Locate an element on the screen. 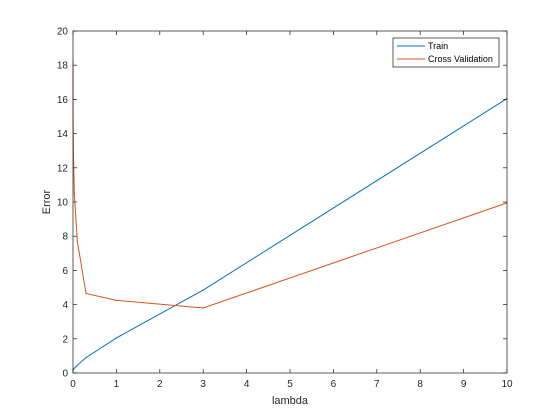  legend-label-train: Train is located at coordinates (438, 46).